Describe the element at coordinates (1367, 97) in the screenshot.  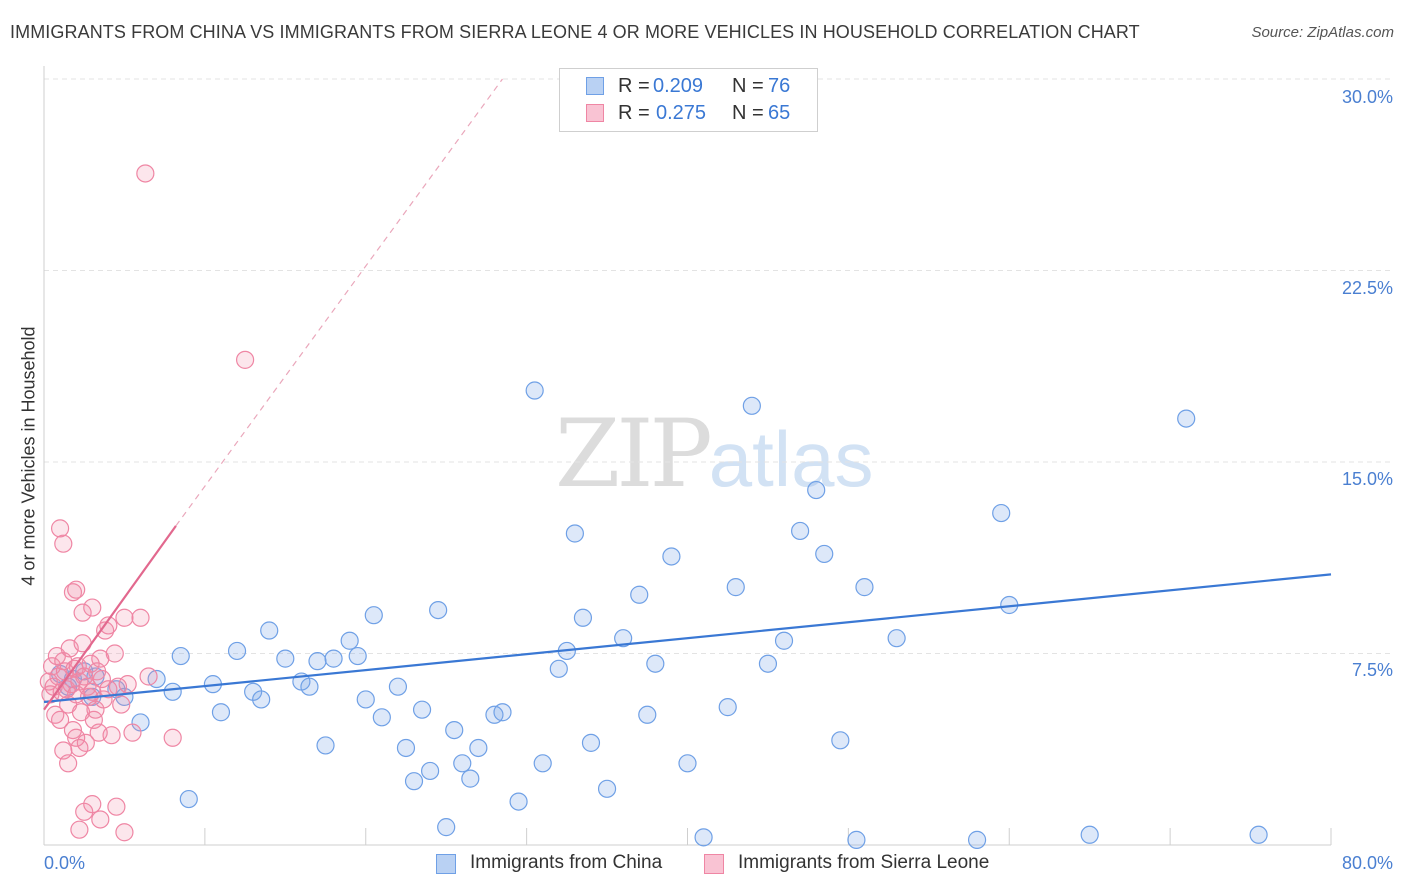
I see `y-tick-label: 30.0%` at that location.